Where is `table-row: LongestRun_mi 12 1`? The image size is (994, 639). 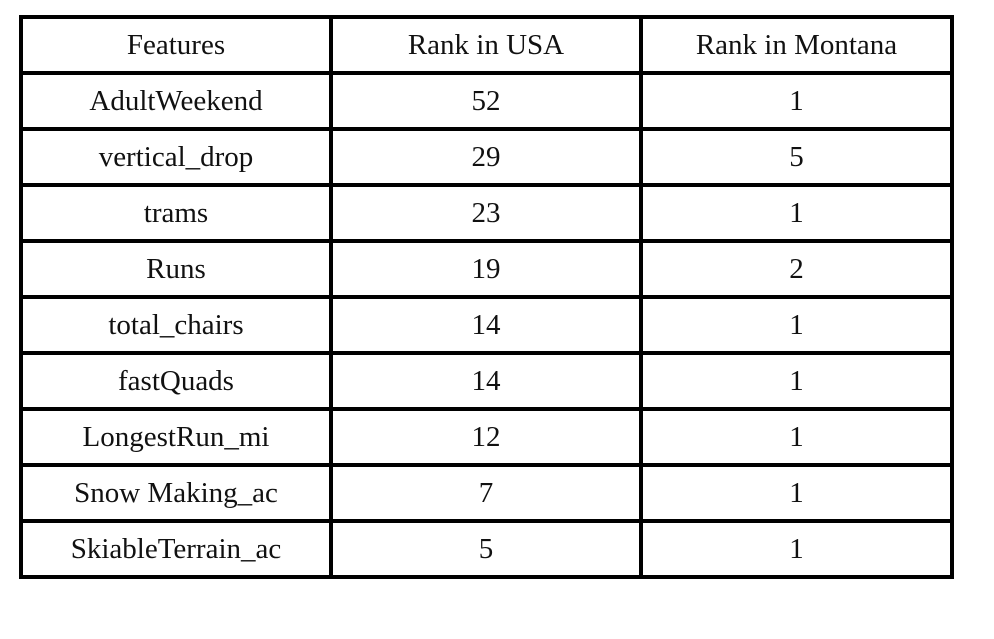 table-row: LongestRun_mi 12 1 is located at coordinates (486, 437).